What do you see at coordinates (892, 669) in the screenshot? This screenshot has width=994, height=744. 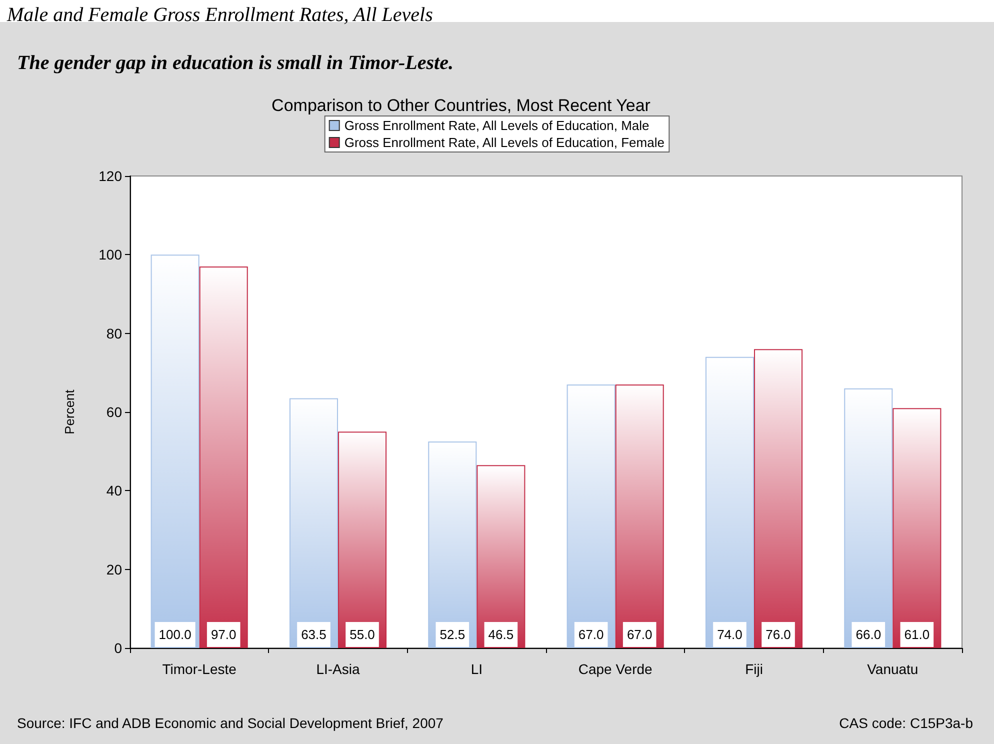 I see `x-tick-label: Vanuatu` at bounding box center [892, 669].